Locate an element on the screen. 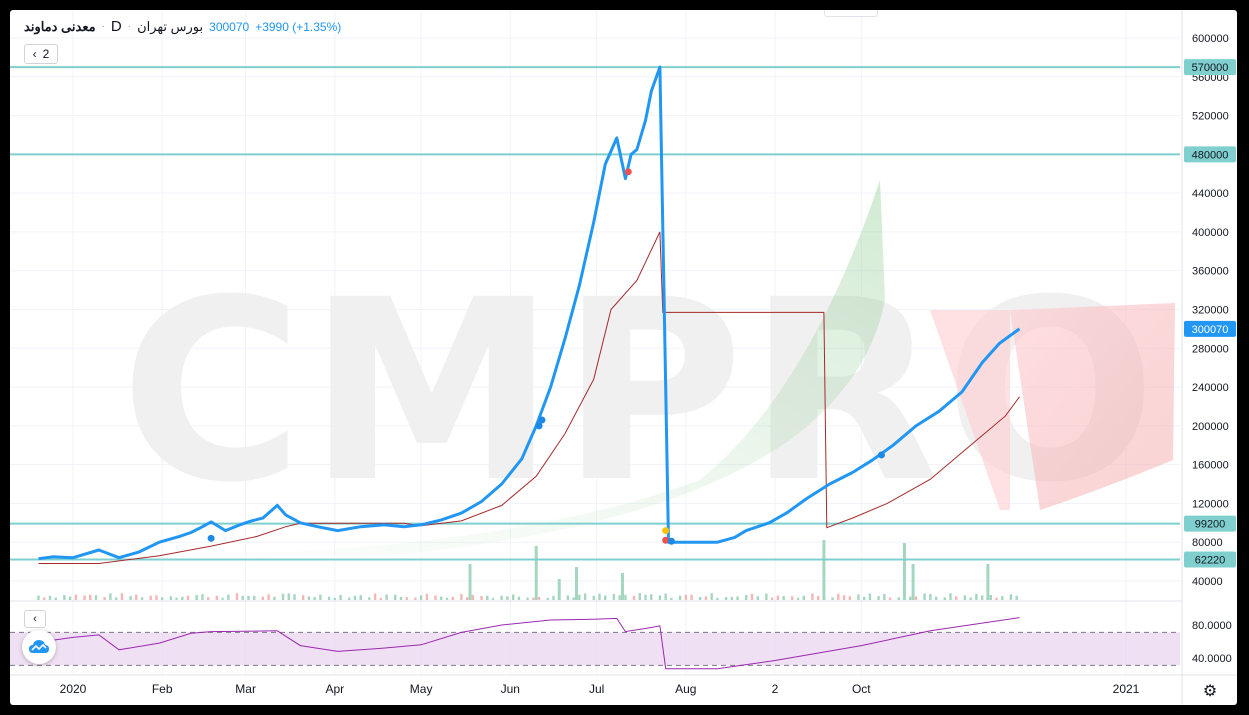  x-tick-label: Oct is located at coordinates (861, 689).